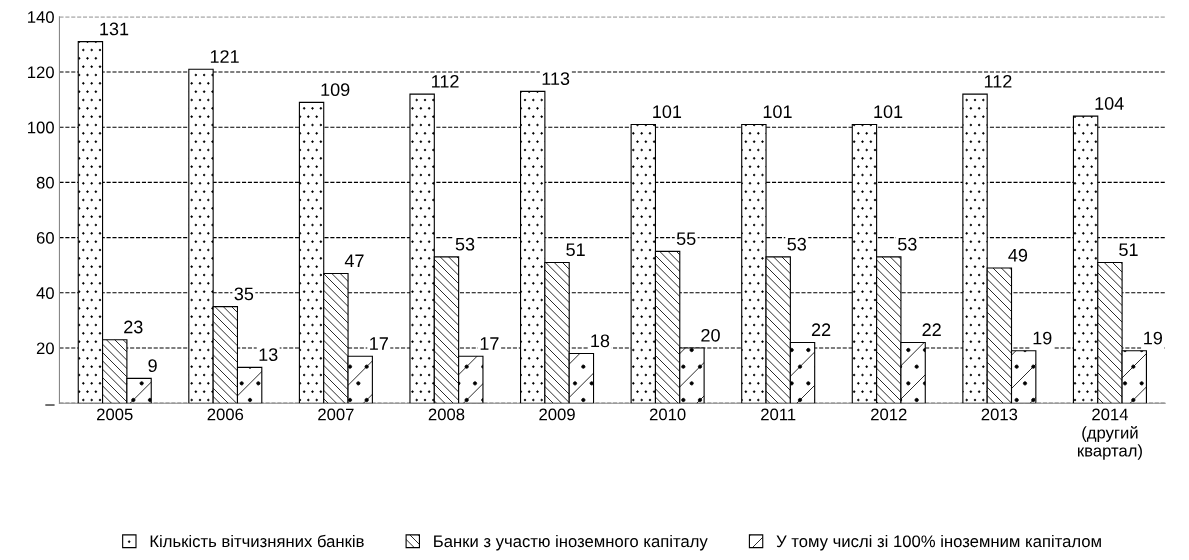  I want to click on x-tick-label: 2012, so click(889, 414).